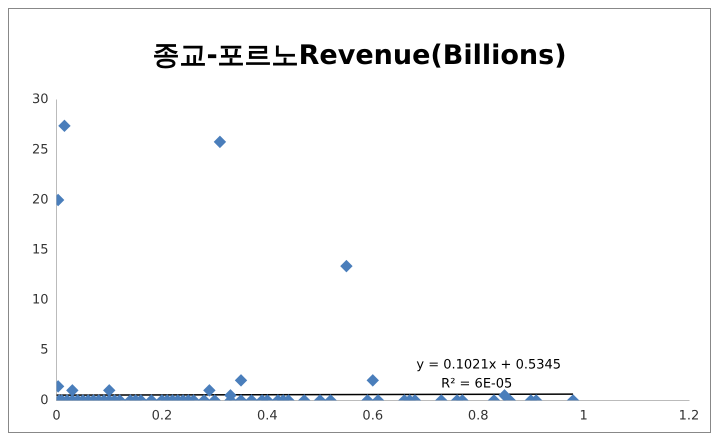  Describe the element at coordinates (40, 150) in the screenshot. I see `y-tick-label: 25` at that location.